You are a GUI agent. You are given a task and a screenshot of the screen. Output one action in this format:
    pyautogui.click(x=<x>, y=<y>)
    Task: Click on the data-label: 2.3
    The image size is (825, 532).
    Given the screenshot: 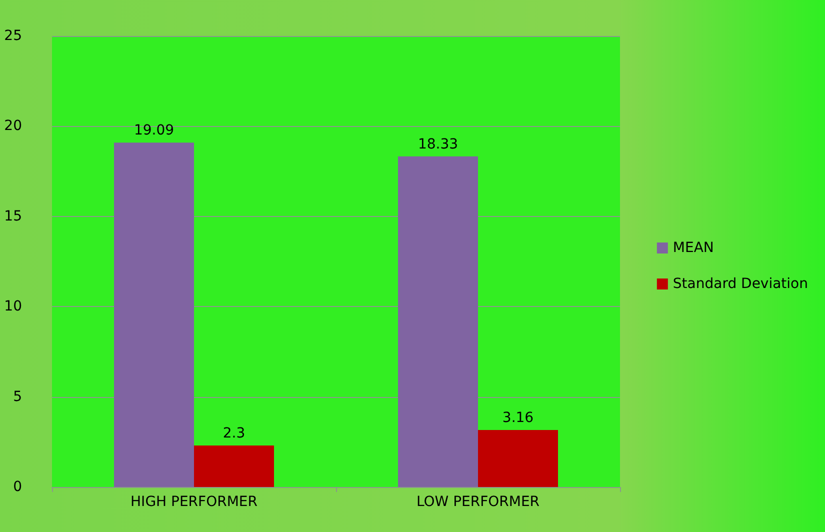 What is the action you would take?
    pyautogui.click(x=234, y=434)
    